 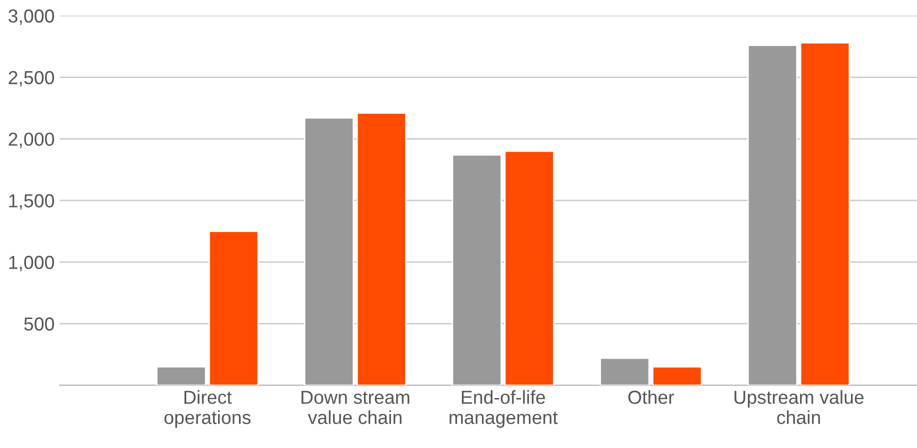 What do you see at coordinates (31, 140) in the screenshot?
I see `y-tick-label: 2,000` at bounding box center [31, 140].